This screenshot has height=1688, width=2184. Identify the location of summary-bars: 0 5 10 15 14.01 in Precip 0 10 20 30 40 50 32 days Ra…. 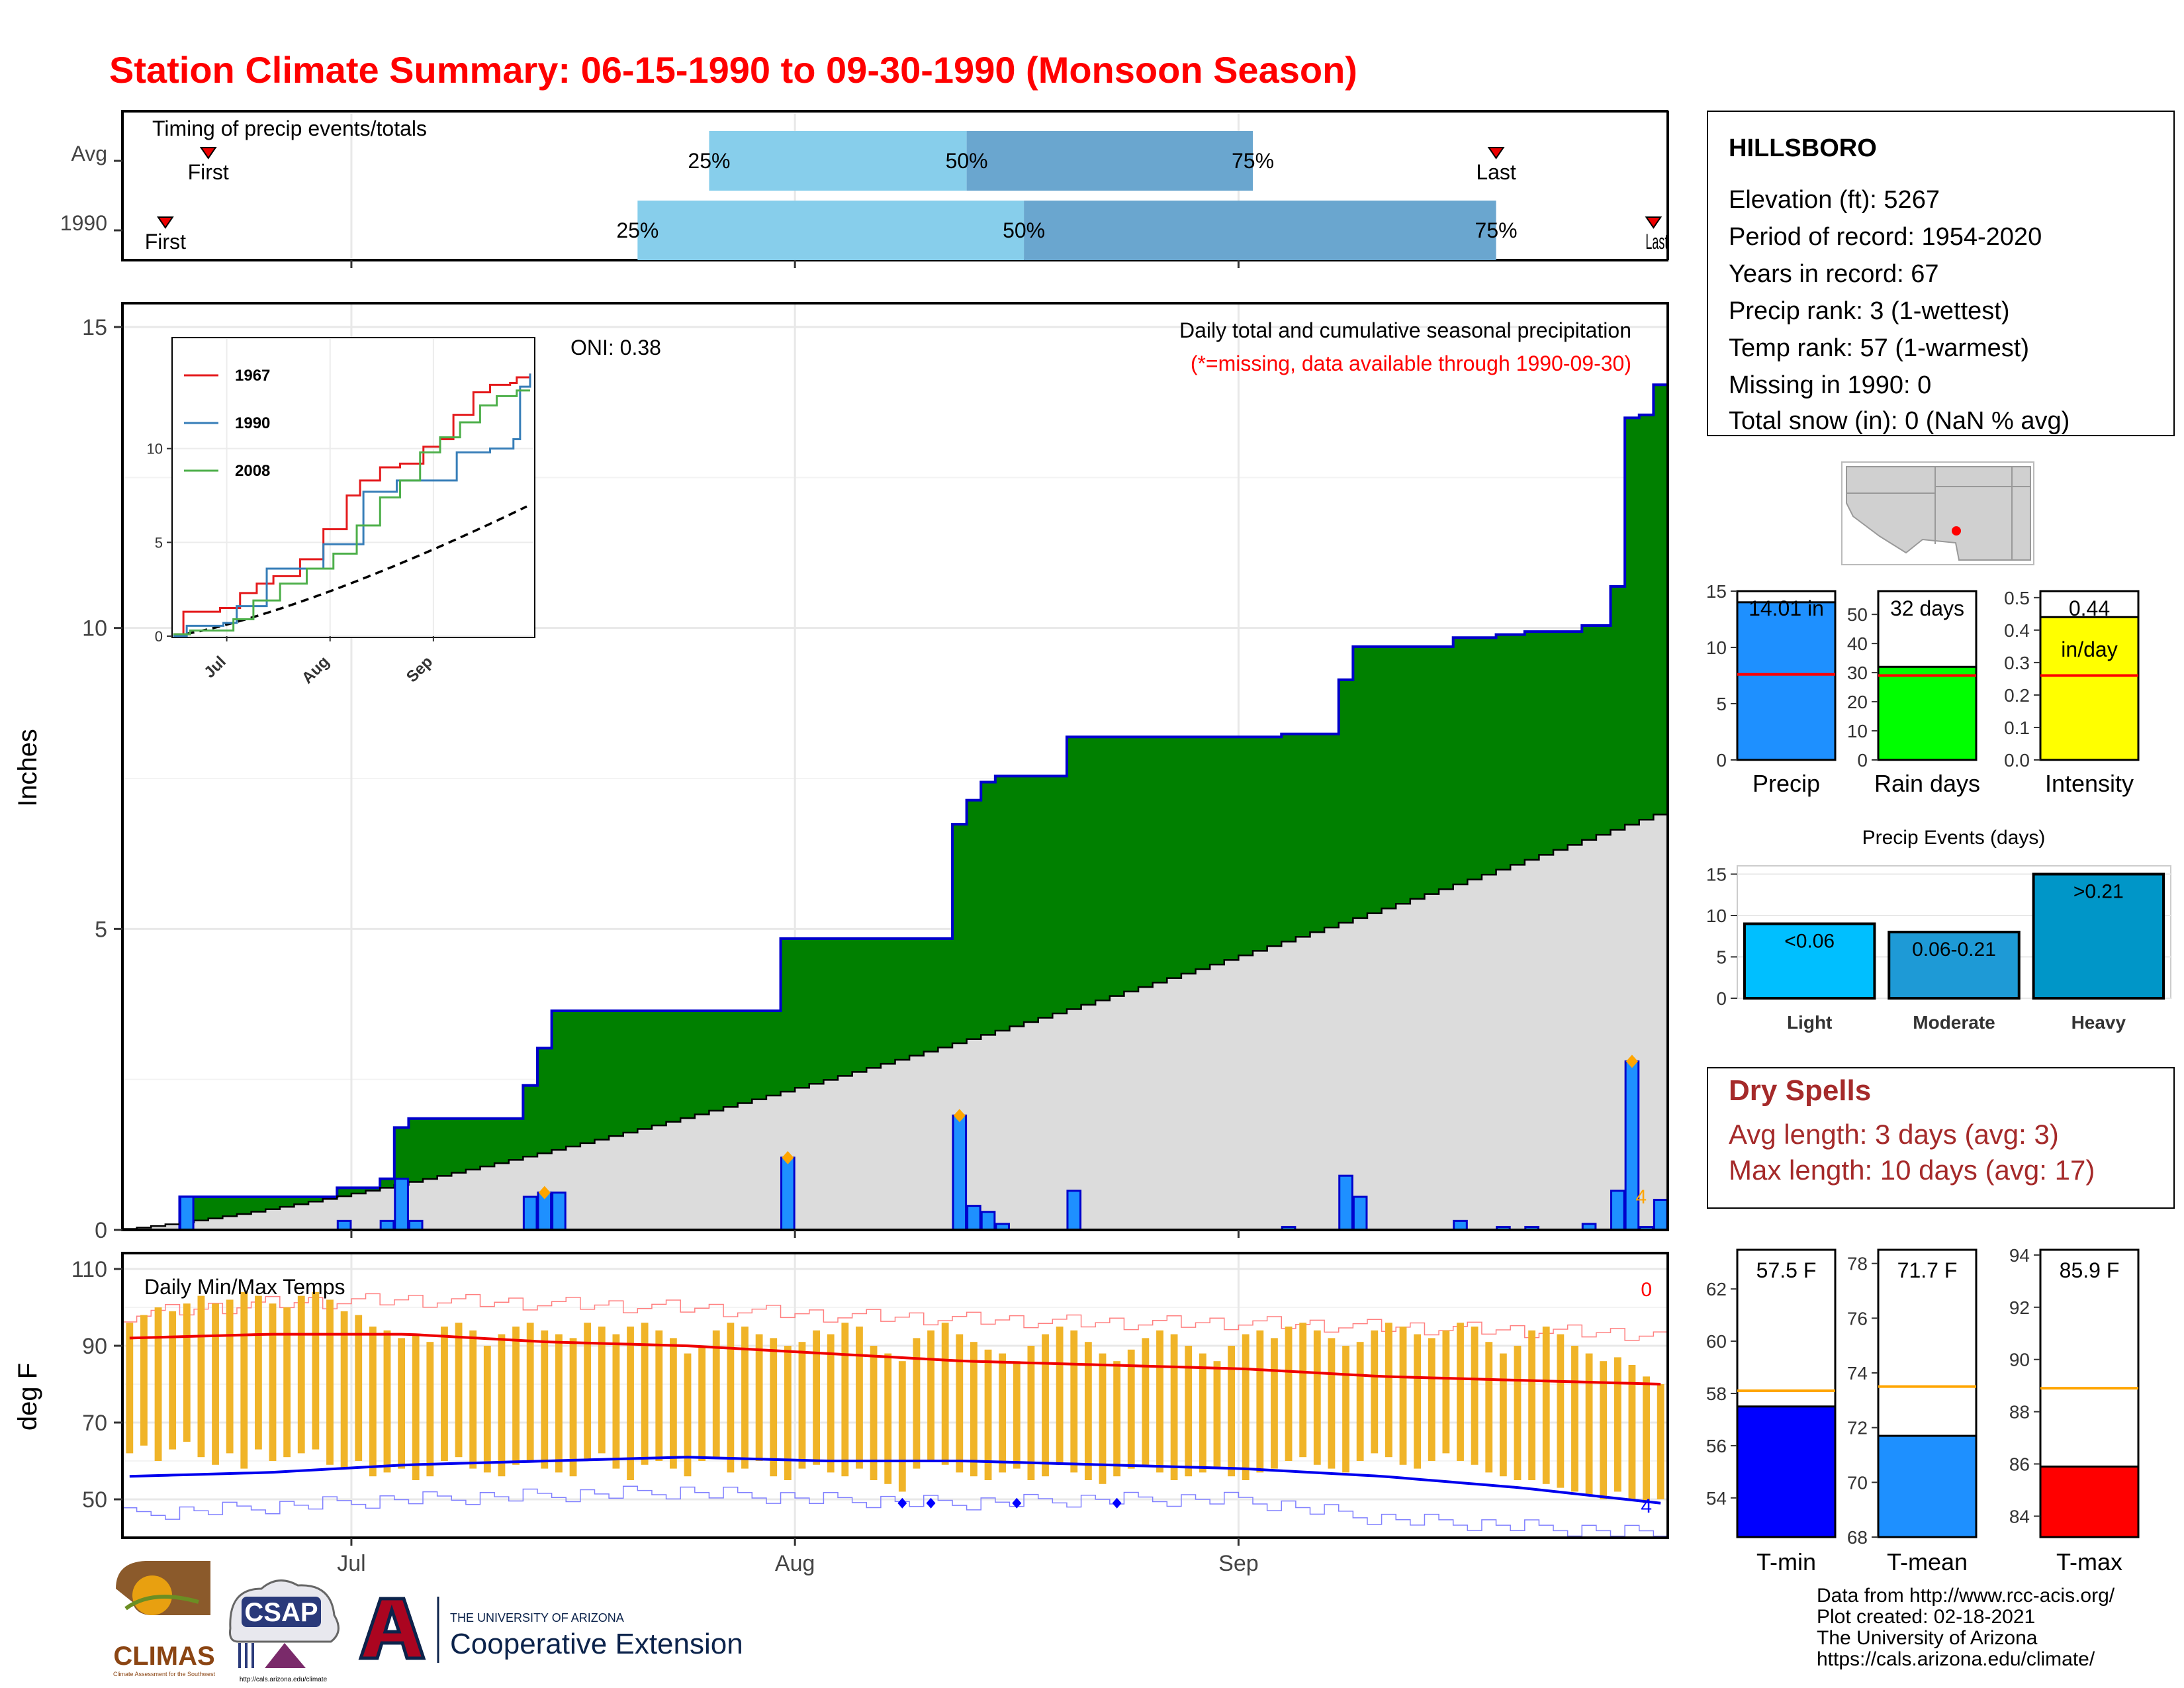
(1923, 689).